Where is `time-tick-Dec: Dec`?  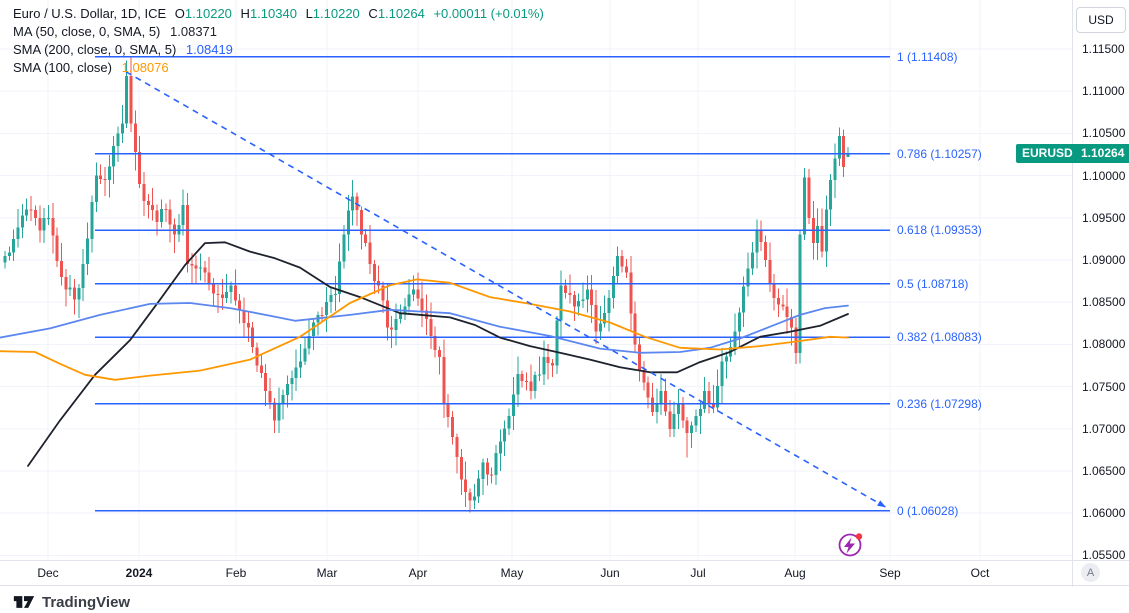 time-tick-Dec: Dec is located at coordinates (48, 573).